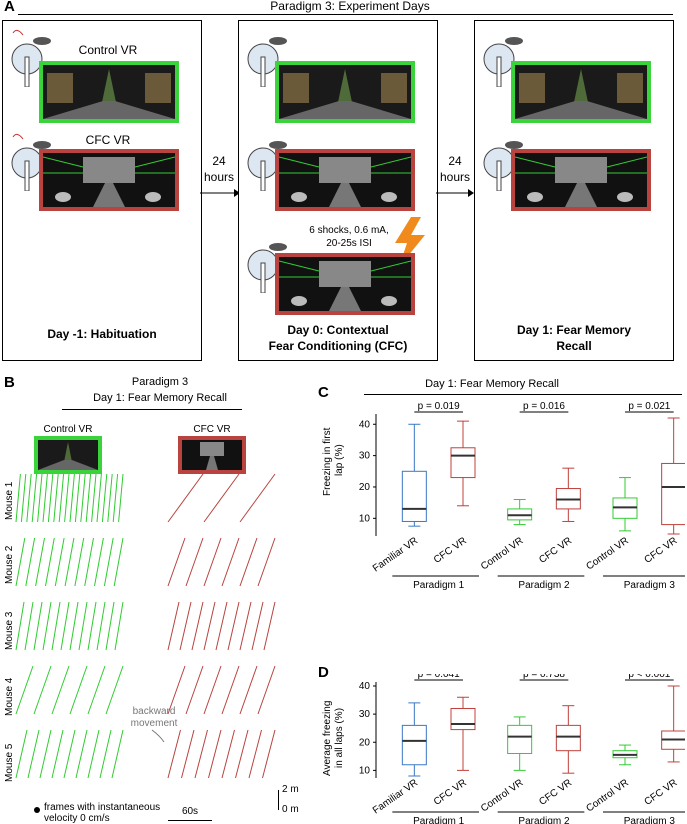 This screenshot has height=824, width=687. I want to click on c-ylabel-1: Freezing in first, so click(327, 461).